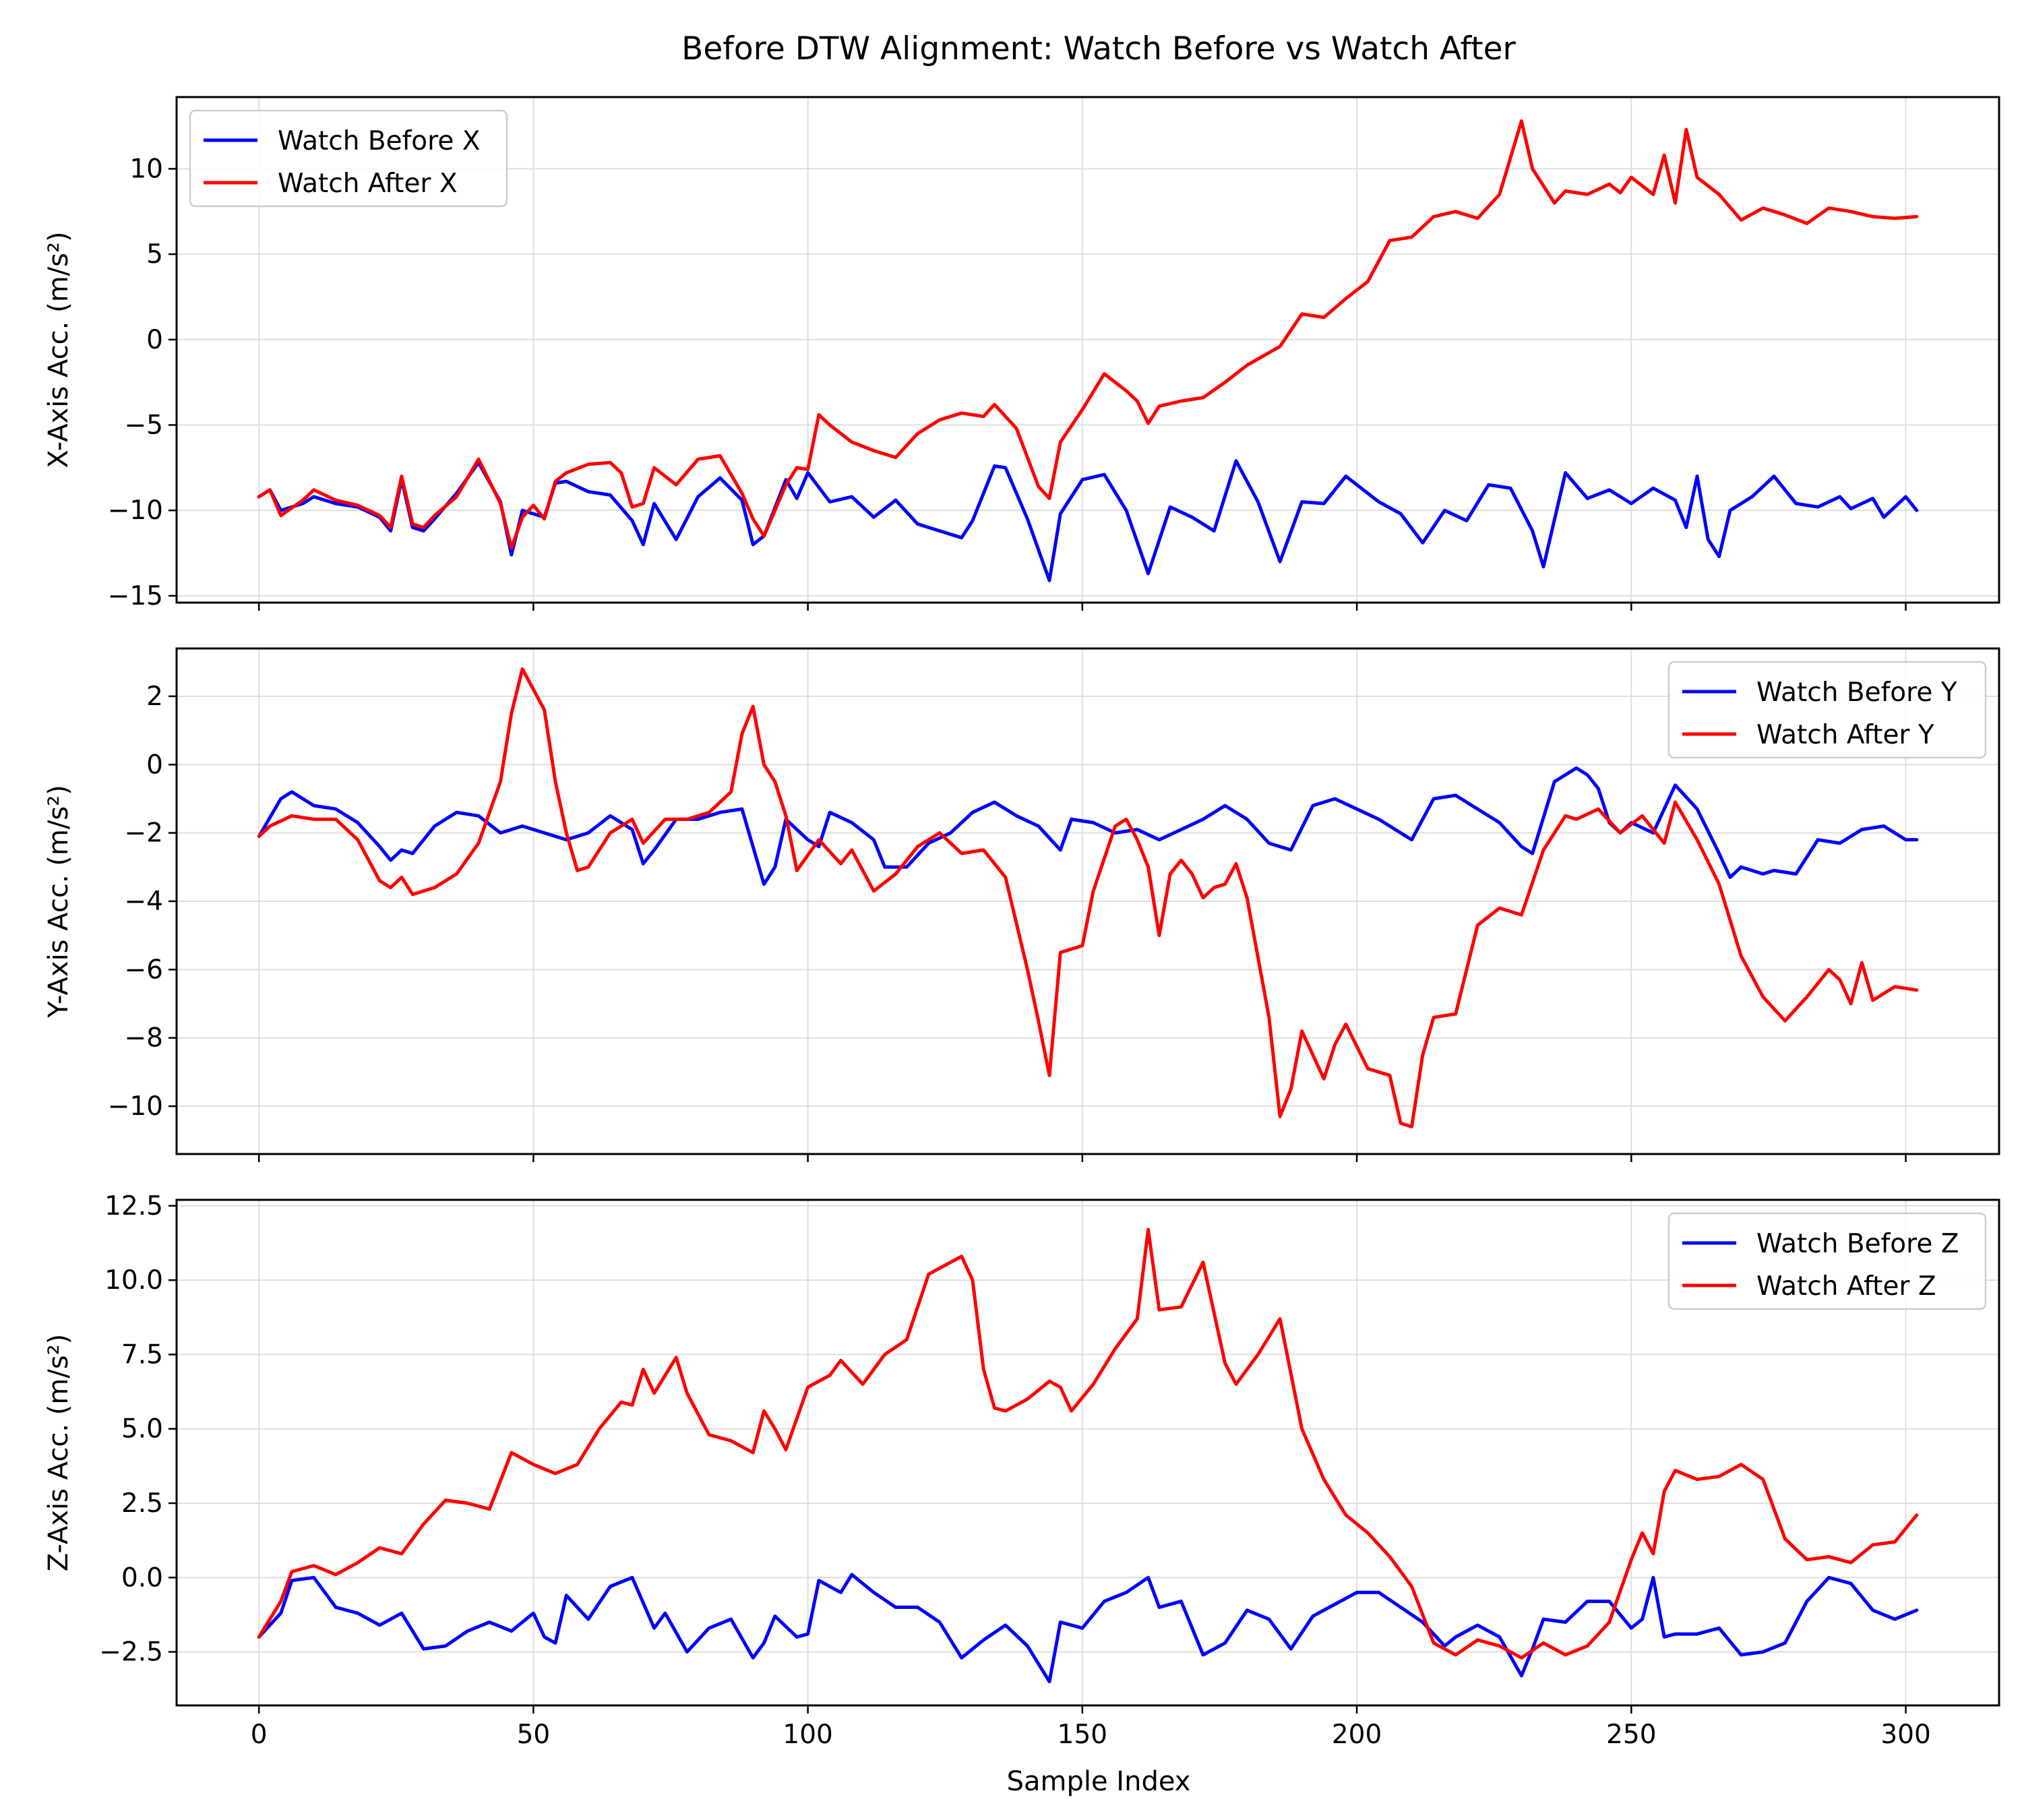  I want to click on legend-label: Watch Before X, so click(379, 141).